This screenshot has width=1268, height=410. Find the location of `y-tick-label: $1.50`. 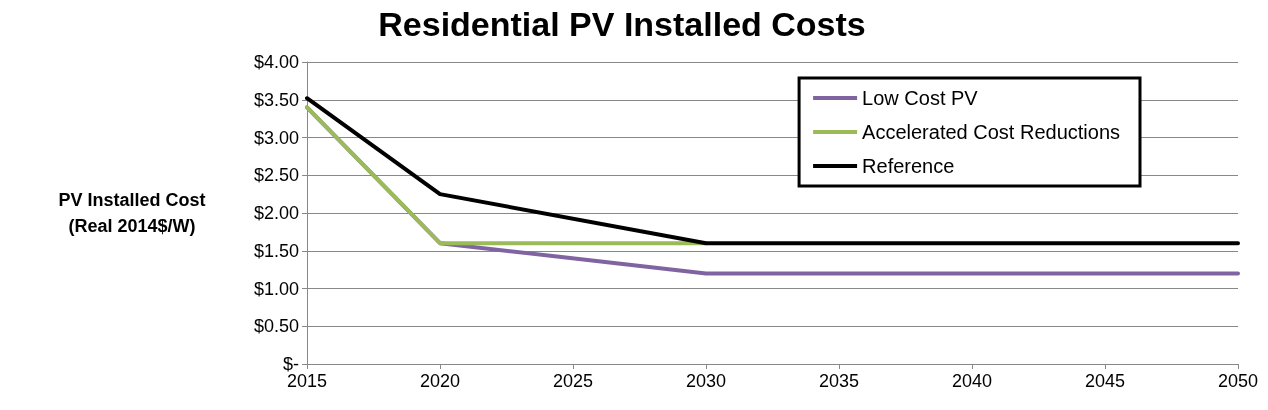

y-tick-label: $1.50 is located at coordinates (276, 250).